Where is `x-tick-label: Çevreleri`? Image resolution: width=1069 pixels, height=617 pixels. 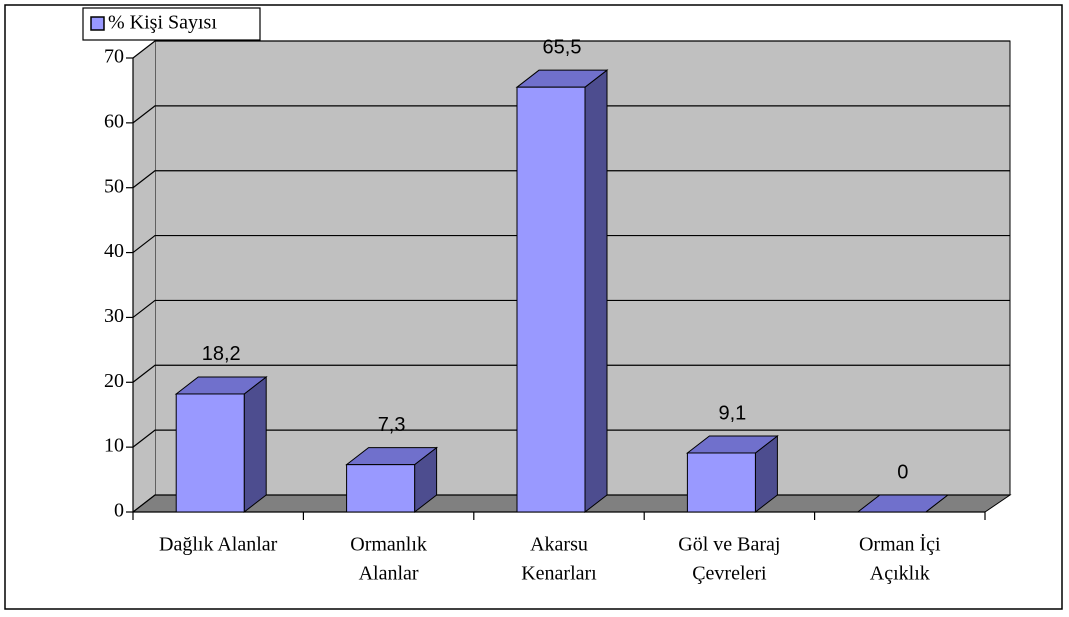
x-tick-label: Çevreleri is located at coordinates (729, 574).